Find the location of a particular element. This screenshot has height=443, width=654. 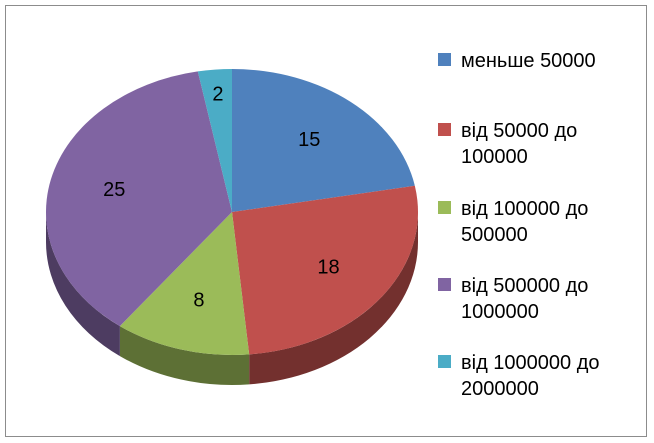

legend-item: від 100000 до 500000 is located at coordinates (539, 222).